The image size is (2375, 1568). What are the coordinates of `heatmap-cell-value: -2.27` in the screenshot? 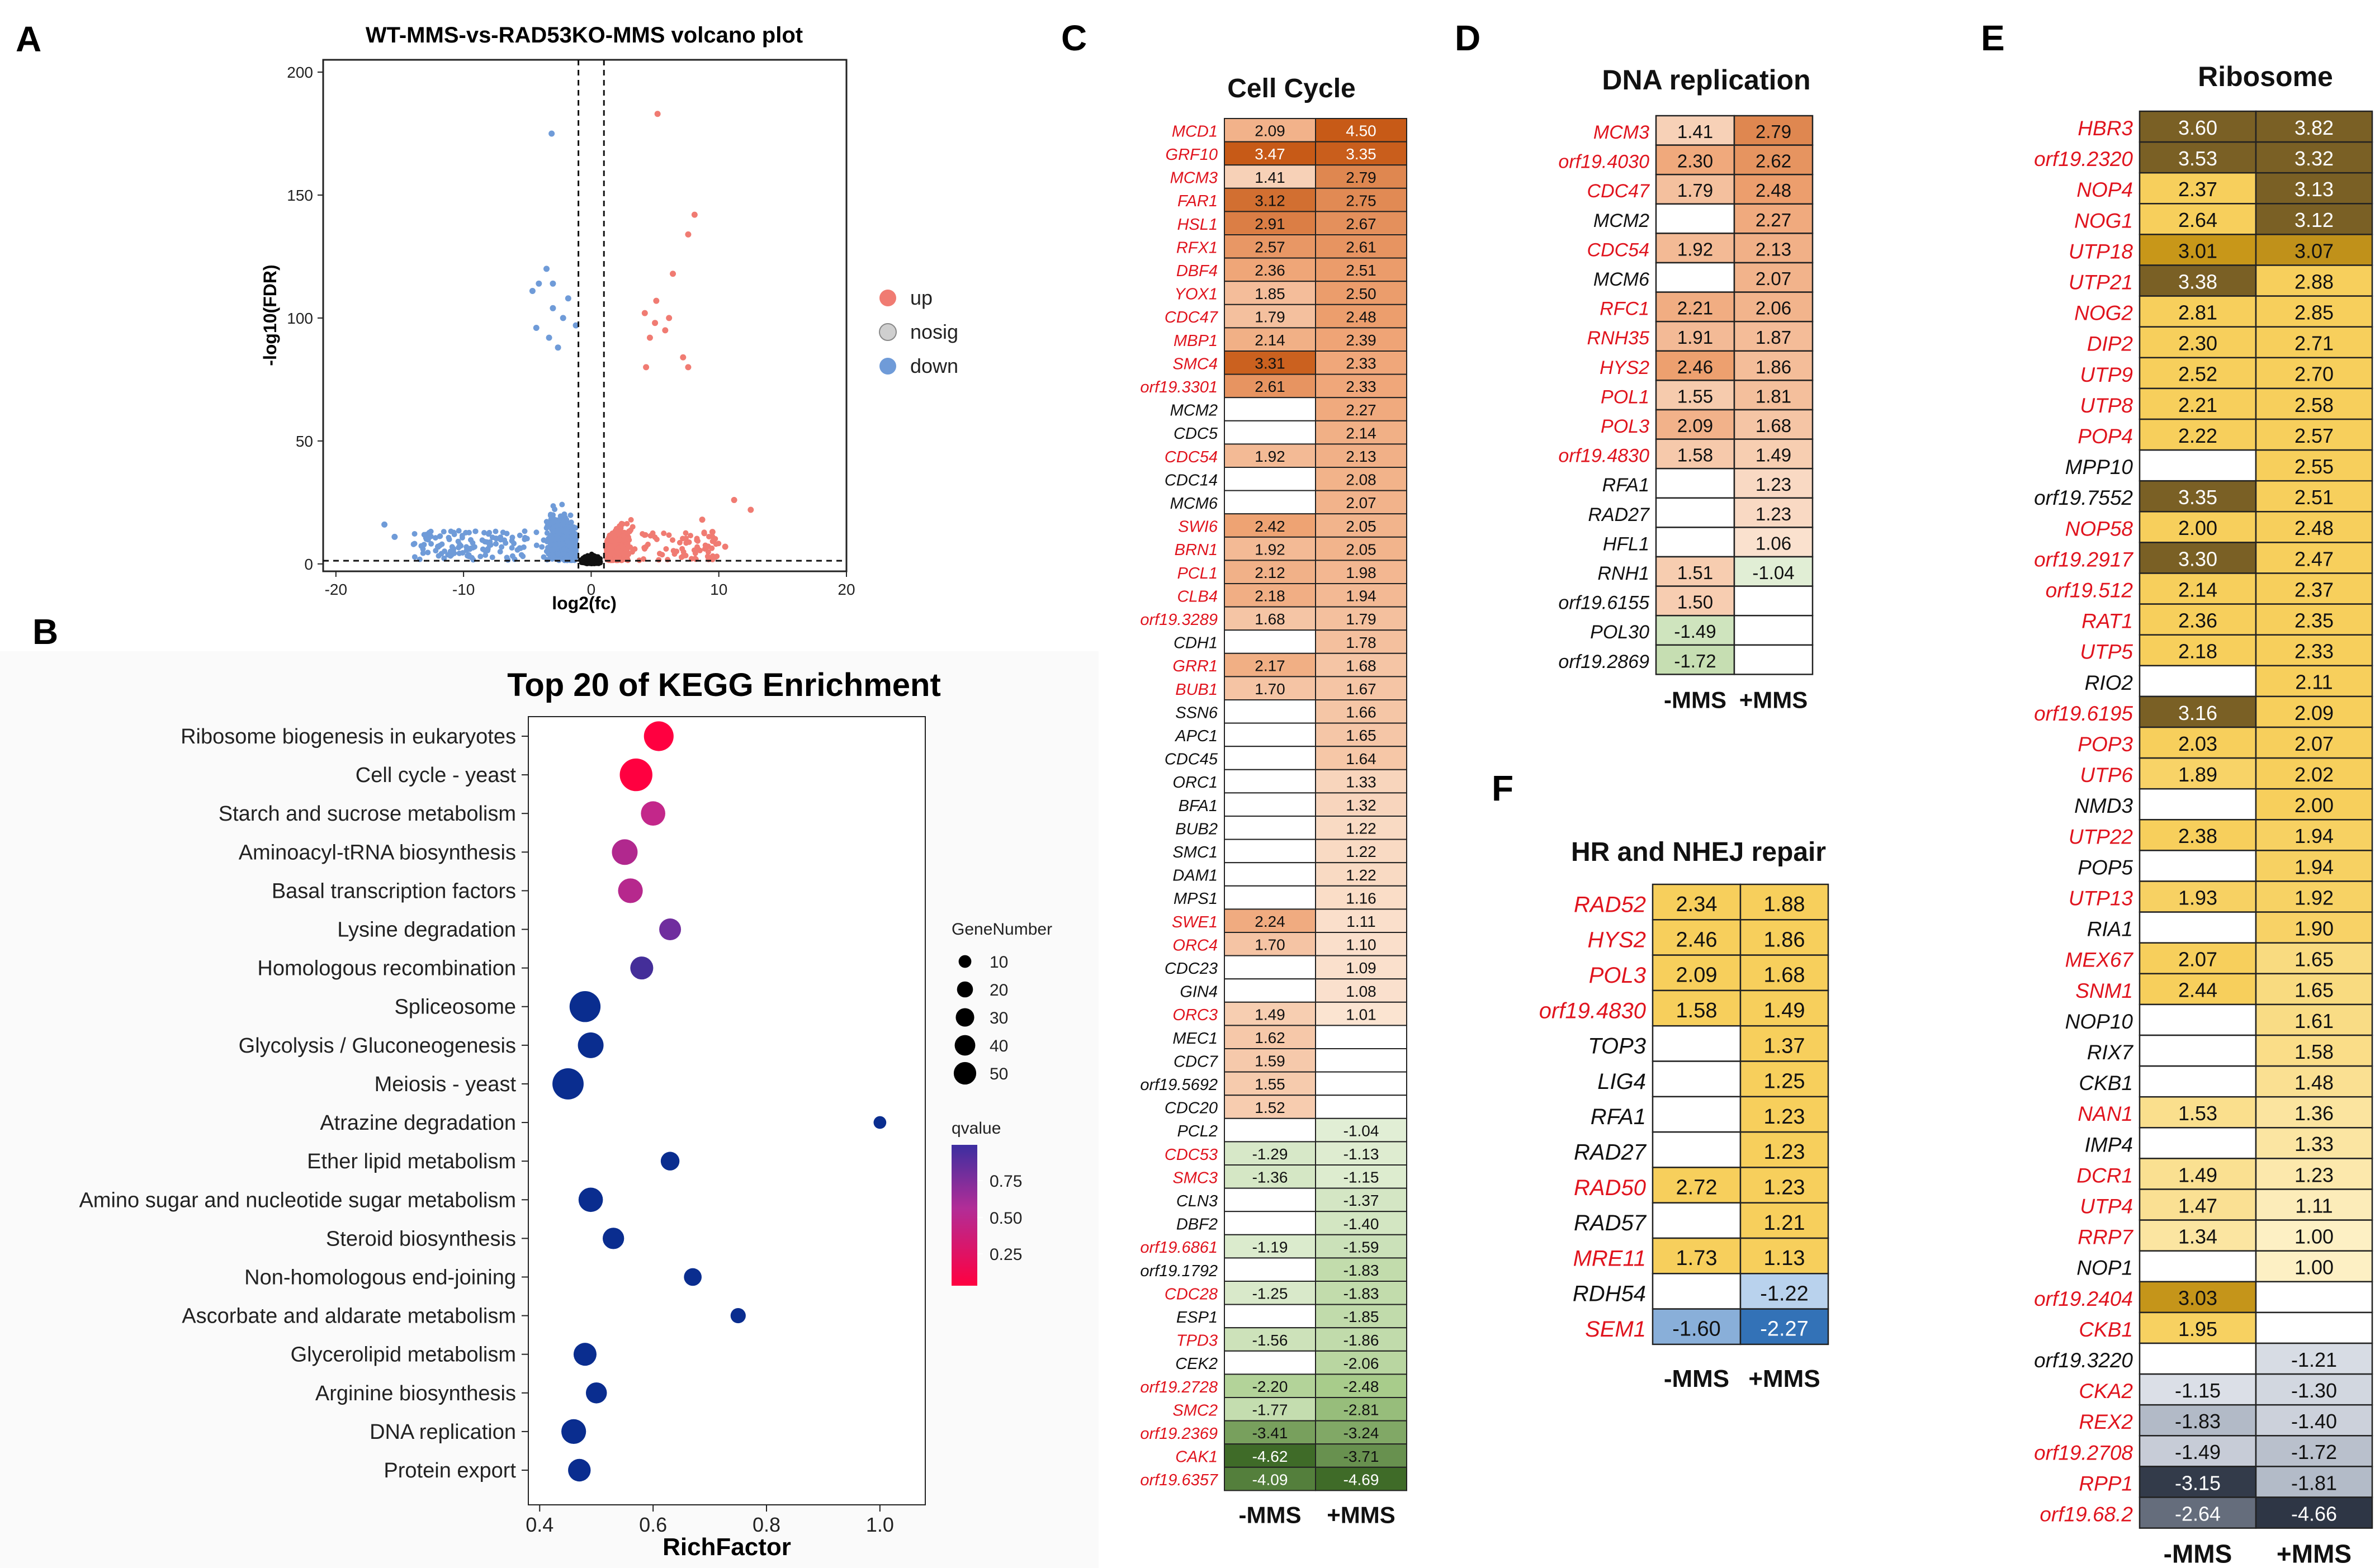 It's located at (1784, 1329).